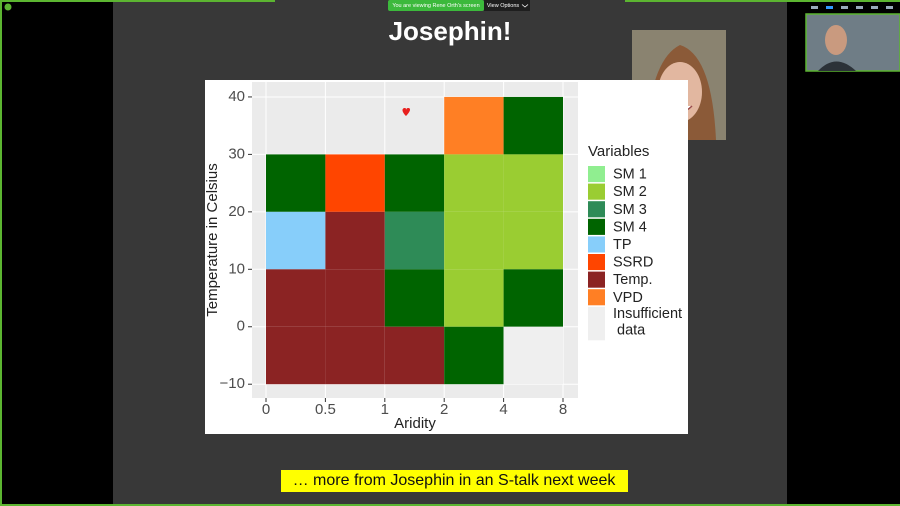 The height and width of the screenshot is (506, 900). I want to click on view-options: View Options, so click(503, 6).